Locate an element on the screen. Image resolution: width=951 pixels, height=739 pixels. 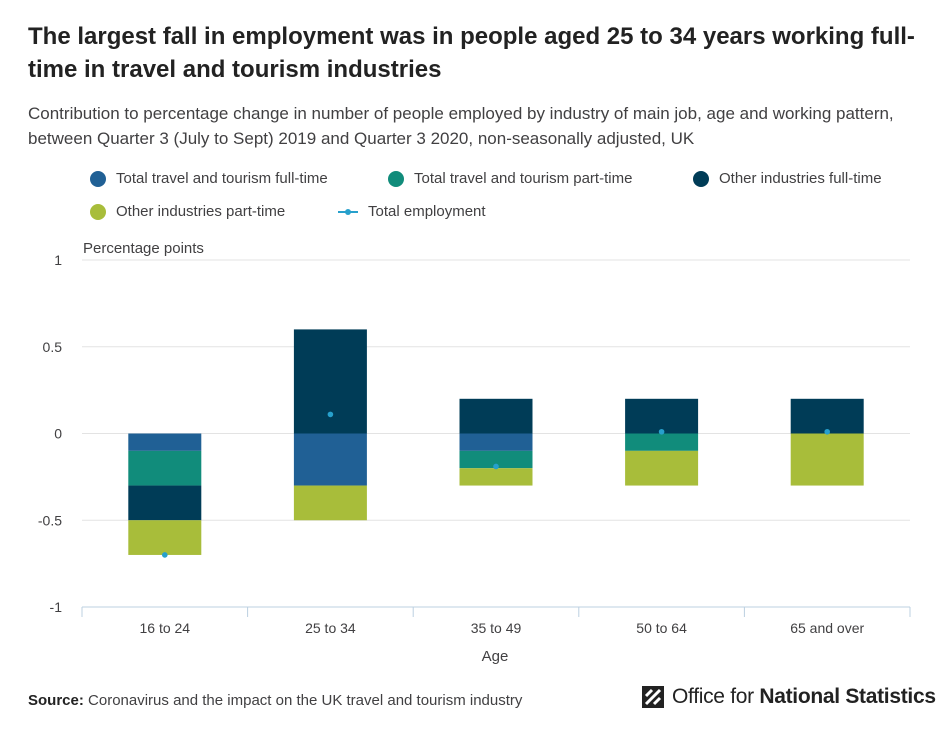
legend-item-total-employment: Total employment is located at coordinates (412, 211).